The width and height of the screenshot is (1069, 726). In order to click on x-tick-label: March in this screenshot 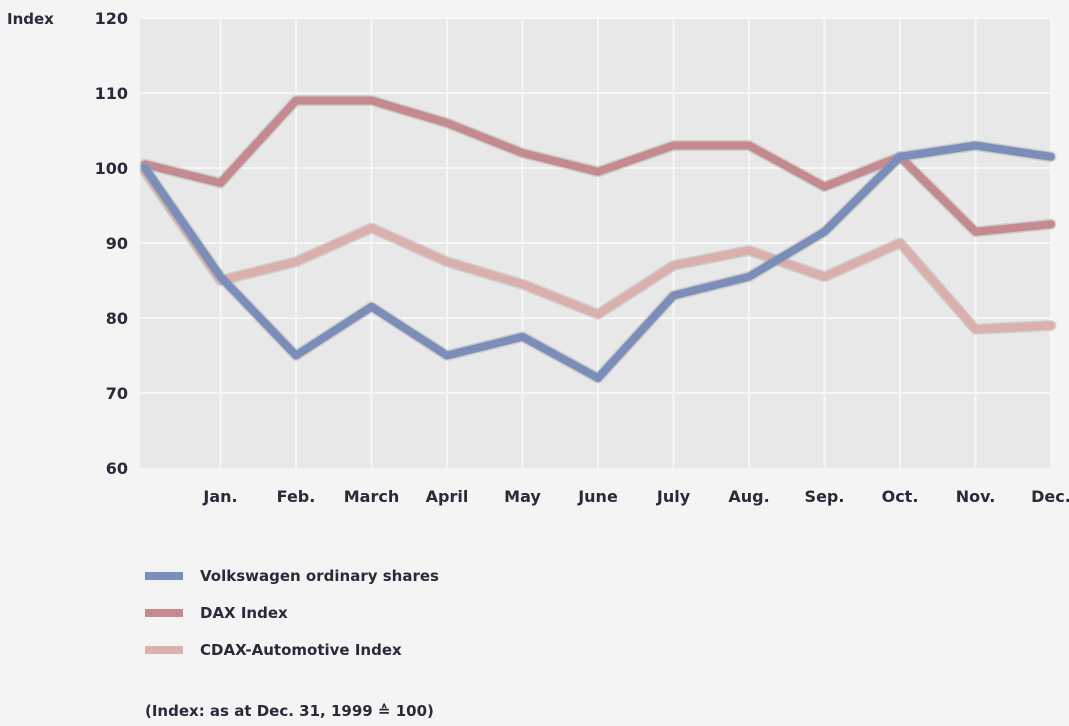, I will do `click(371, 496)`.